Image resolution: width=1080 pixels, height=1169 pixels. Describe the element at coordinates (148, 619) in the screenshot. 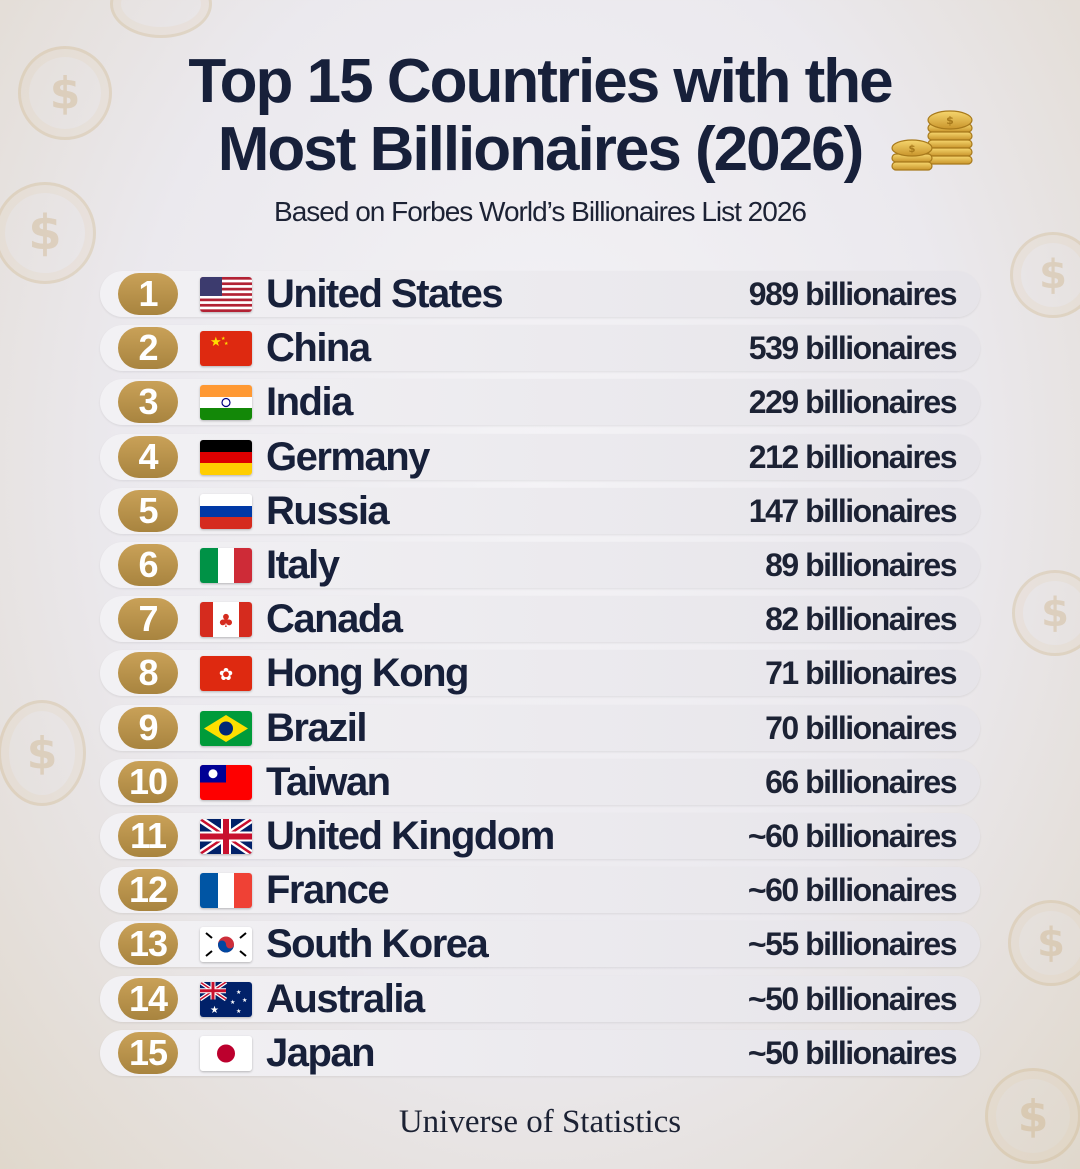

I see `rank-badge: 7` at that location.